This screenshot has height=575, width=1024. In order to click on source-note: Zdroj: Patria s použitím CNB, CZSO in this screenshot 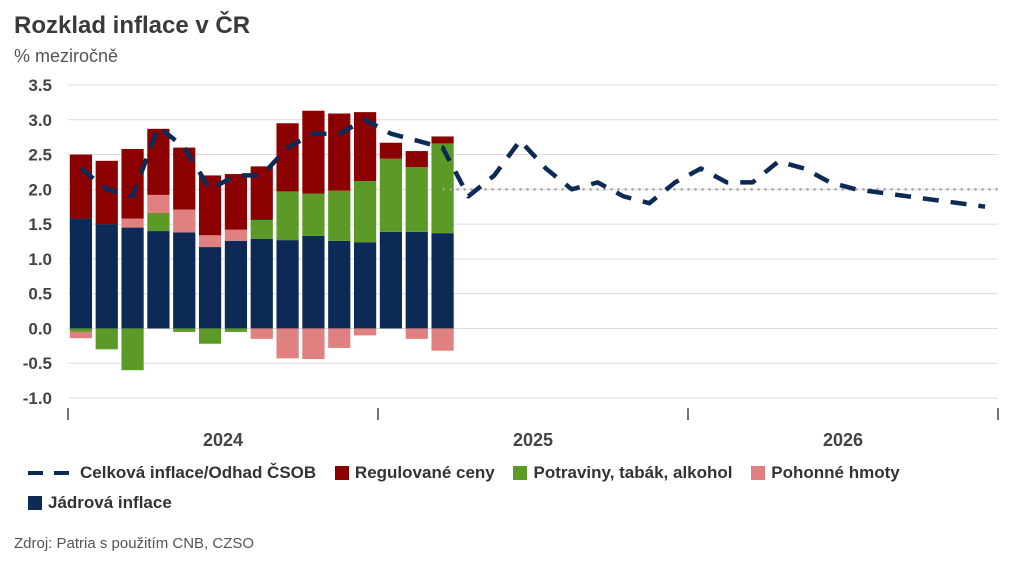, I will do `click(134, 543)`.